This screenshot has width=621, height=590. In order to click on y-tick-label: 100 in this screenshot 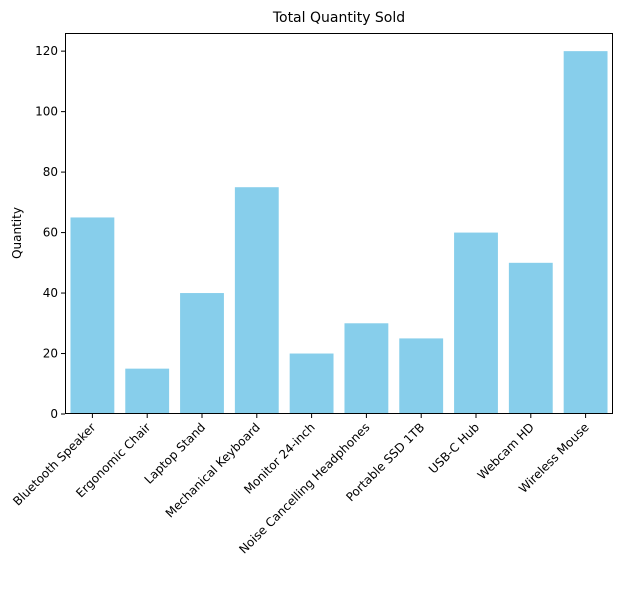, I will do `click(46, 112)`.